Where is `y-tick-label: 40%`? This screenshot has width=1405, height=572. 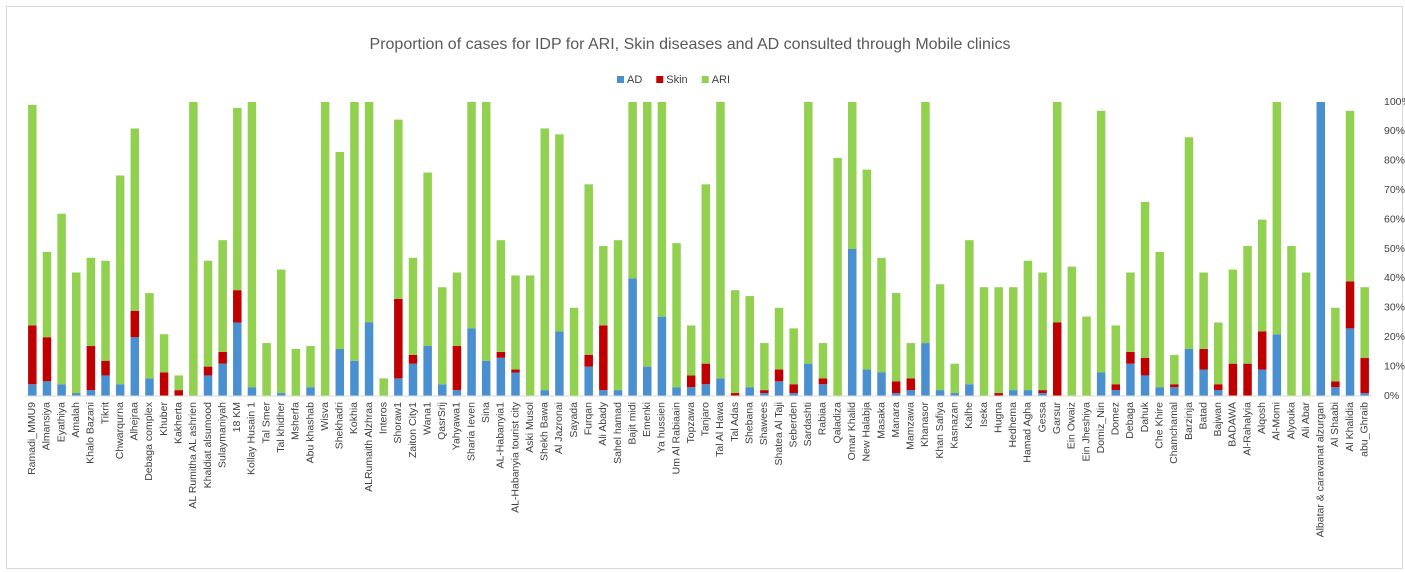
y-tick-label: 40% is located at coordinates (1394, 278).